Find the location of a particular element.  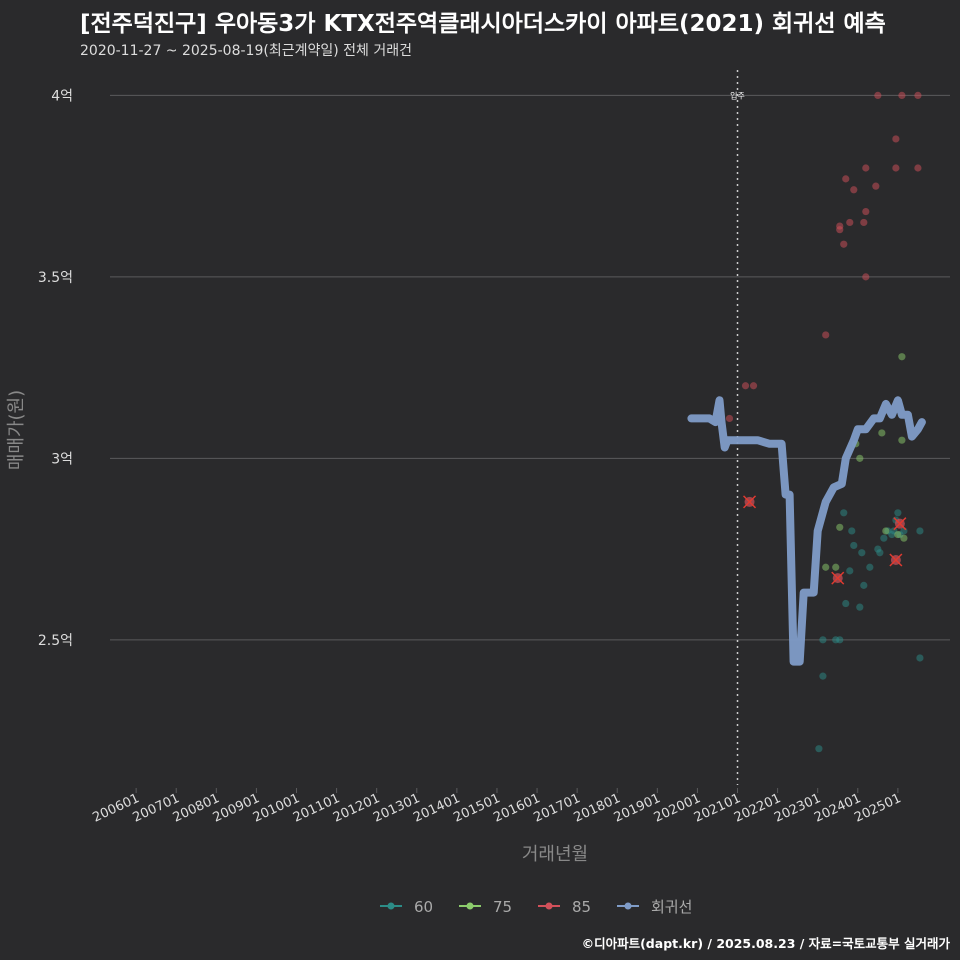

legend-item-60: 60 is located at coordinates (406, 907).